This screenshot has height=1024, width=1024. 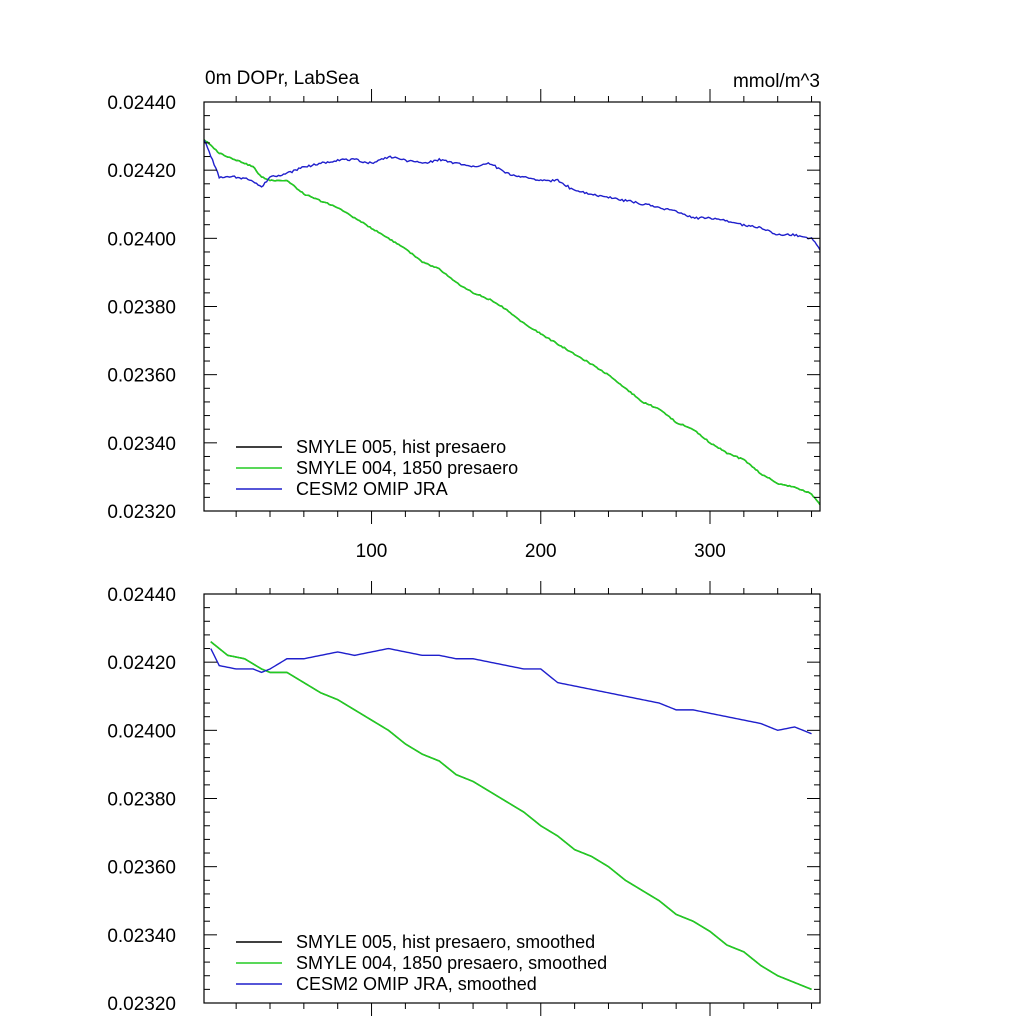 What do you see at coordinates (451, 963) in the screenshot?
I see `legend-label-2: SMYLE 004, 1850 presaero, smoothed` at bounding box center [451, 963].